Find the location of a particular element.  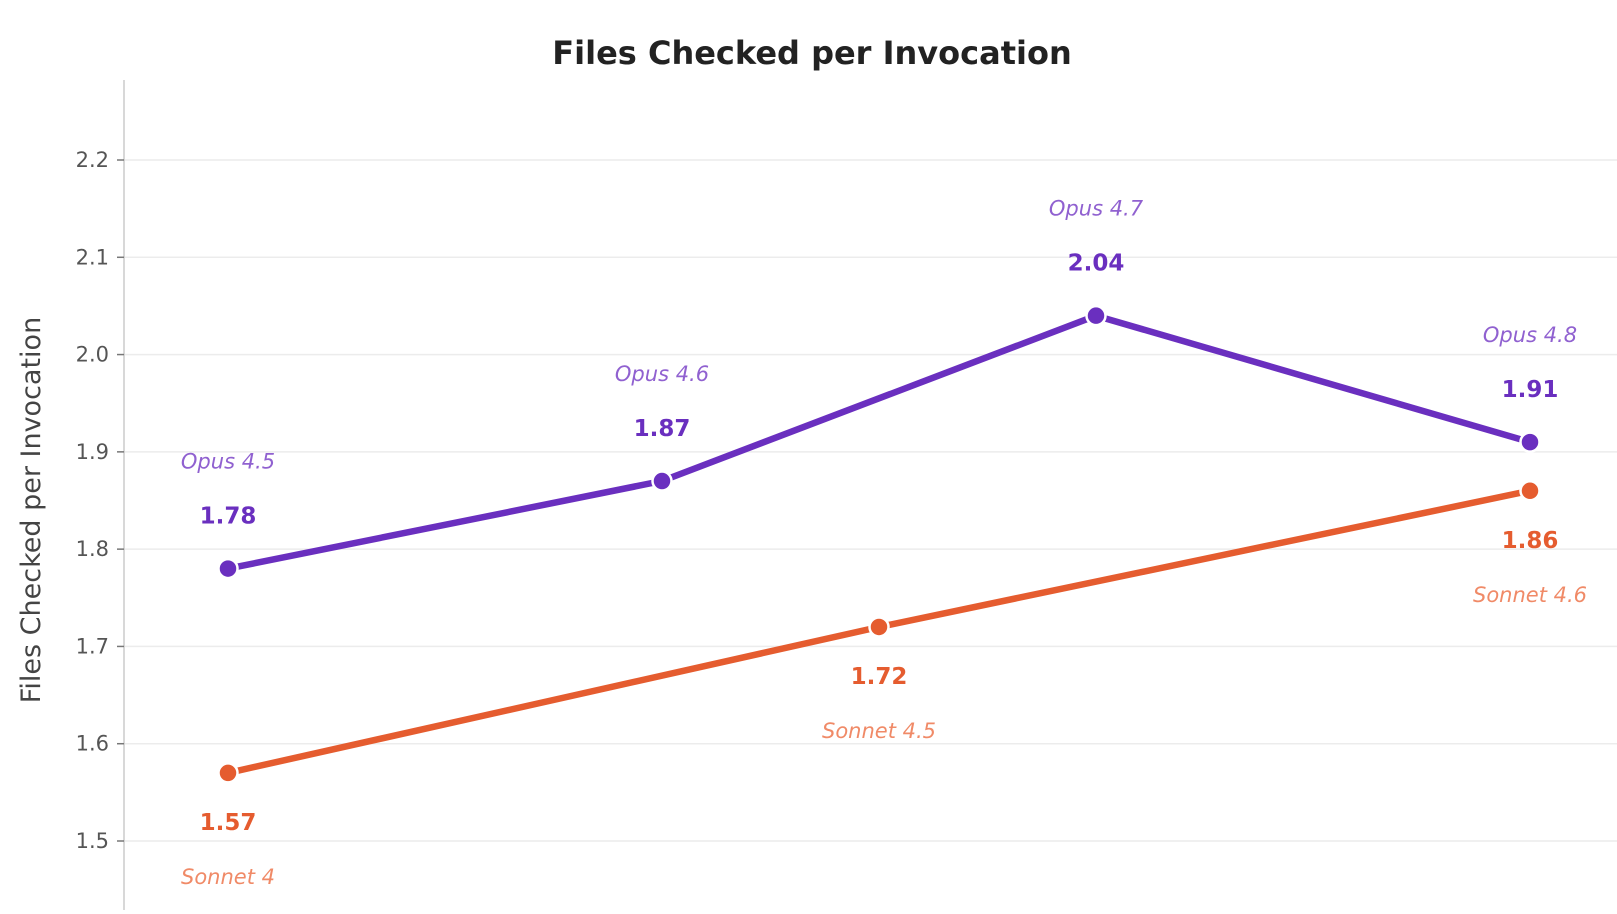

opus-value-label: 2.04 is located at coordinates (1096, 264).